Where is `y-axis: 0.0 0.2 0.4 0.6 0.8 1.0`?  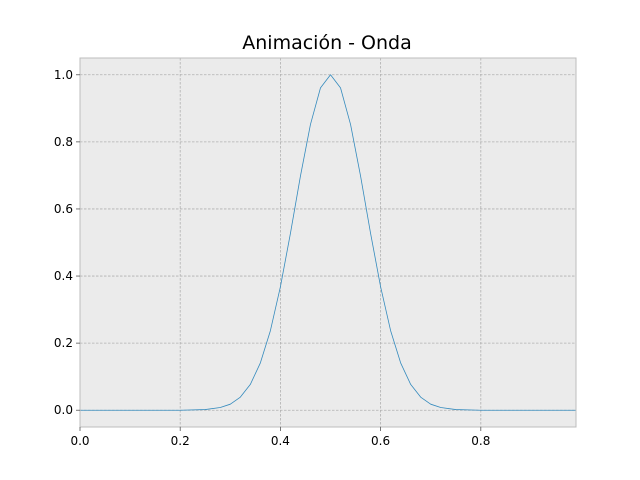
y-axis: 0.0 0.2 0.4 0.6 0.8 1.0 is located at coordinates (67, 242).